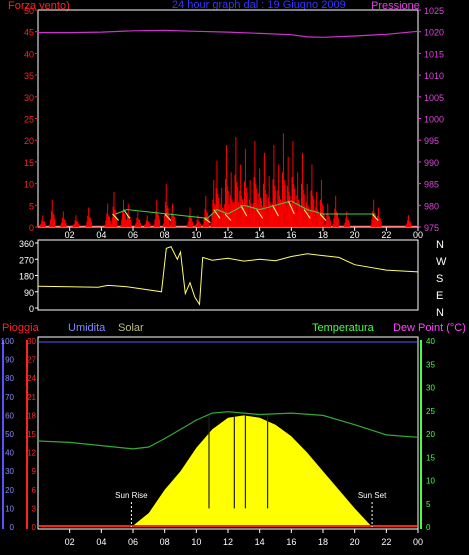 This screenshot has width=469, height=555. What do you see at coordinates (34, 471) in the screenshot?
I see `rain-tick-label: 9` at bounding box center [34, 471].